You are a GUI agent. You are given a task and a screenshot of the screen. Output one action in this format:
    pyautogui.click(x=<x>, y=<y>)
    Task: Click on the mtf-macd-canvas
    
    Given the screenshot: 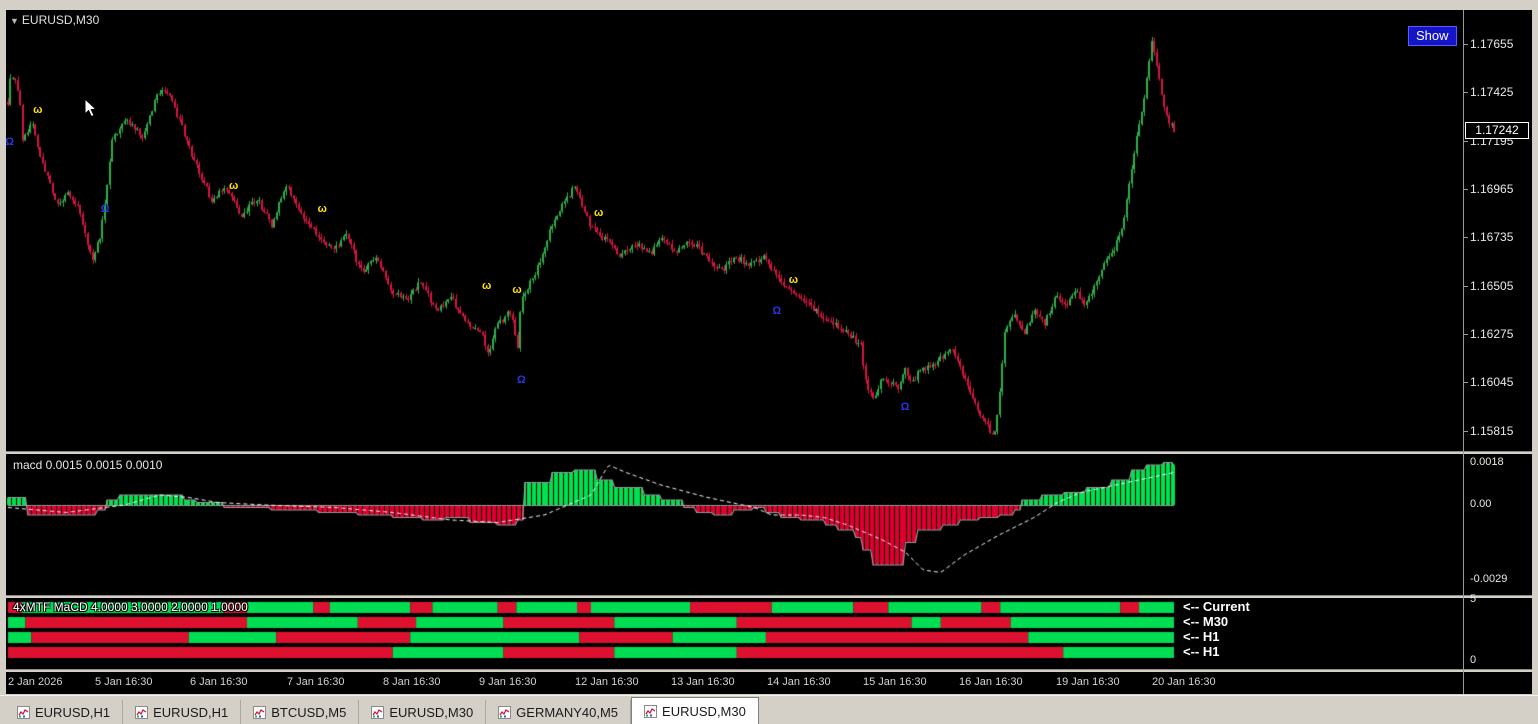 What is the action you would take?
    pyautogui.click(x=734, y=633)
    